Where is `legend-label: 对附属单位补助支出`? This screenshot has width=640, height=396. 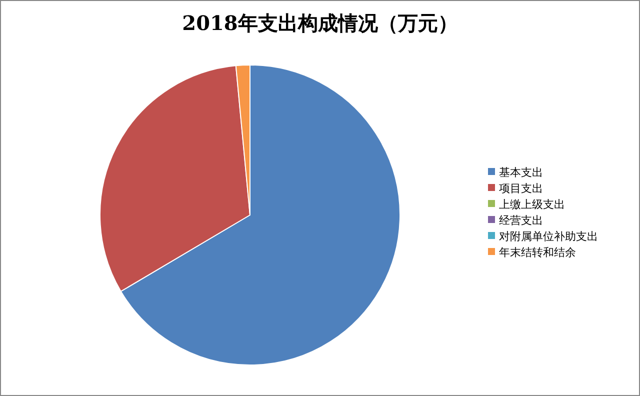
legend-label: 对附属单位补助支出 is located at coordinates (548, 236).